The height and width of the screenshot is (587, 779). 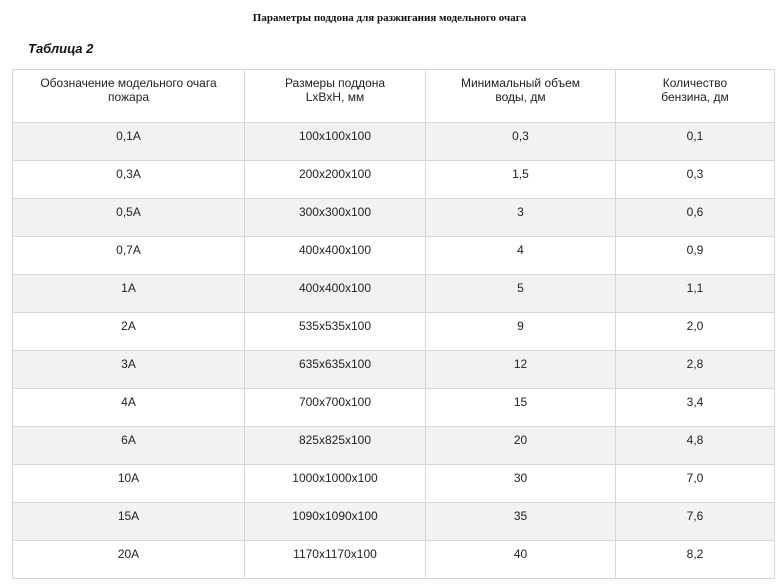 What do you see at coordinates (695, 407) in the screenshot?
I see `cell-gasoline-amount: 3,4` at bounding box center [695, 407].